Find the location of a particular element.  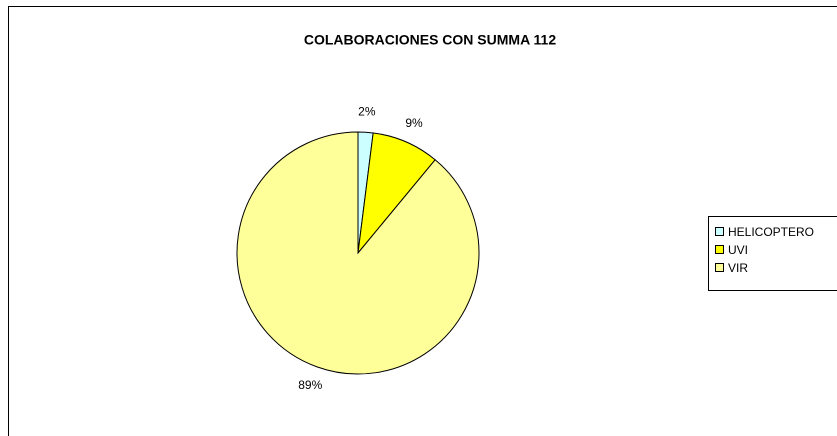

data-label: 2% is located at coordinates (367, 111).